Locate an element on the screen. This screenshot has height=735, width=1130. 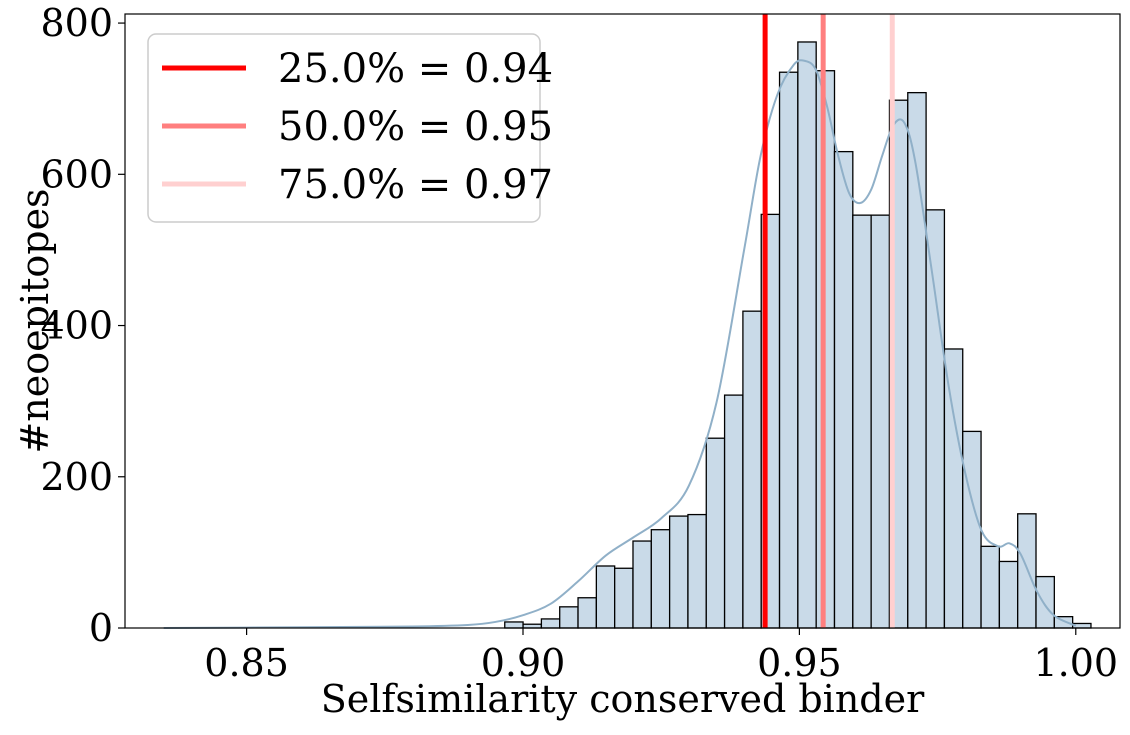
x-axis: 0.85 0.90 0.95 1.00 is located at coordinates (661, 656).